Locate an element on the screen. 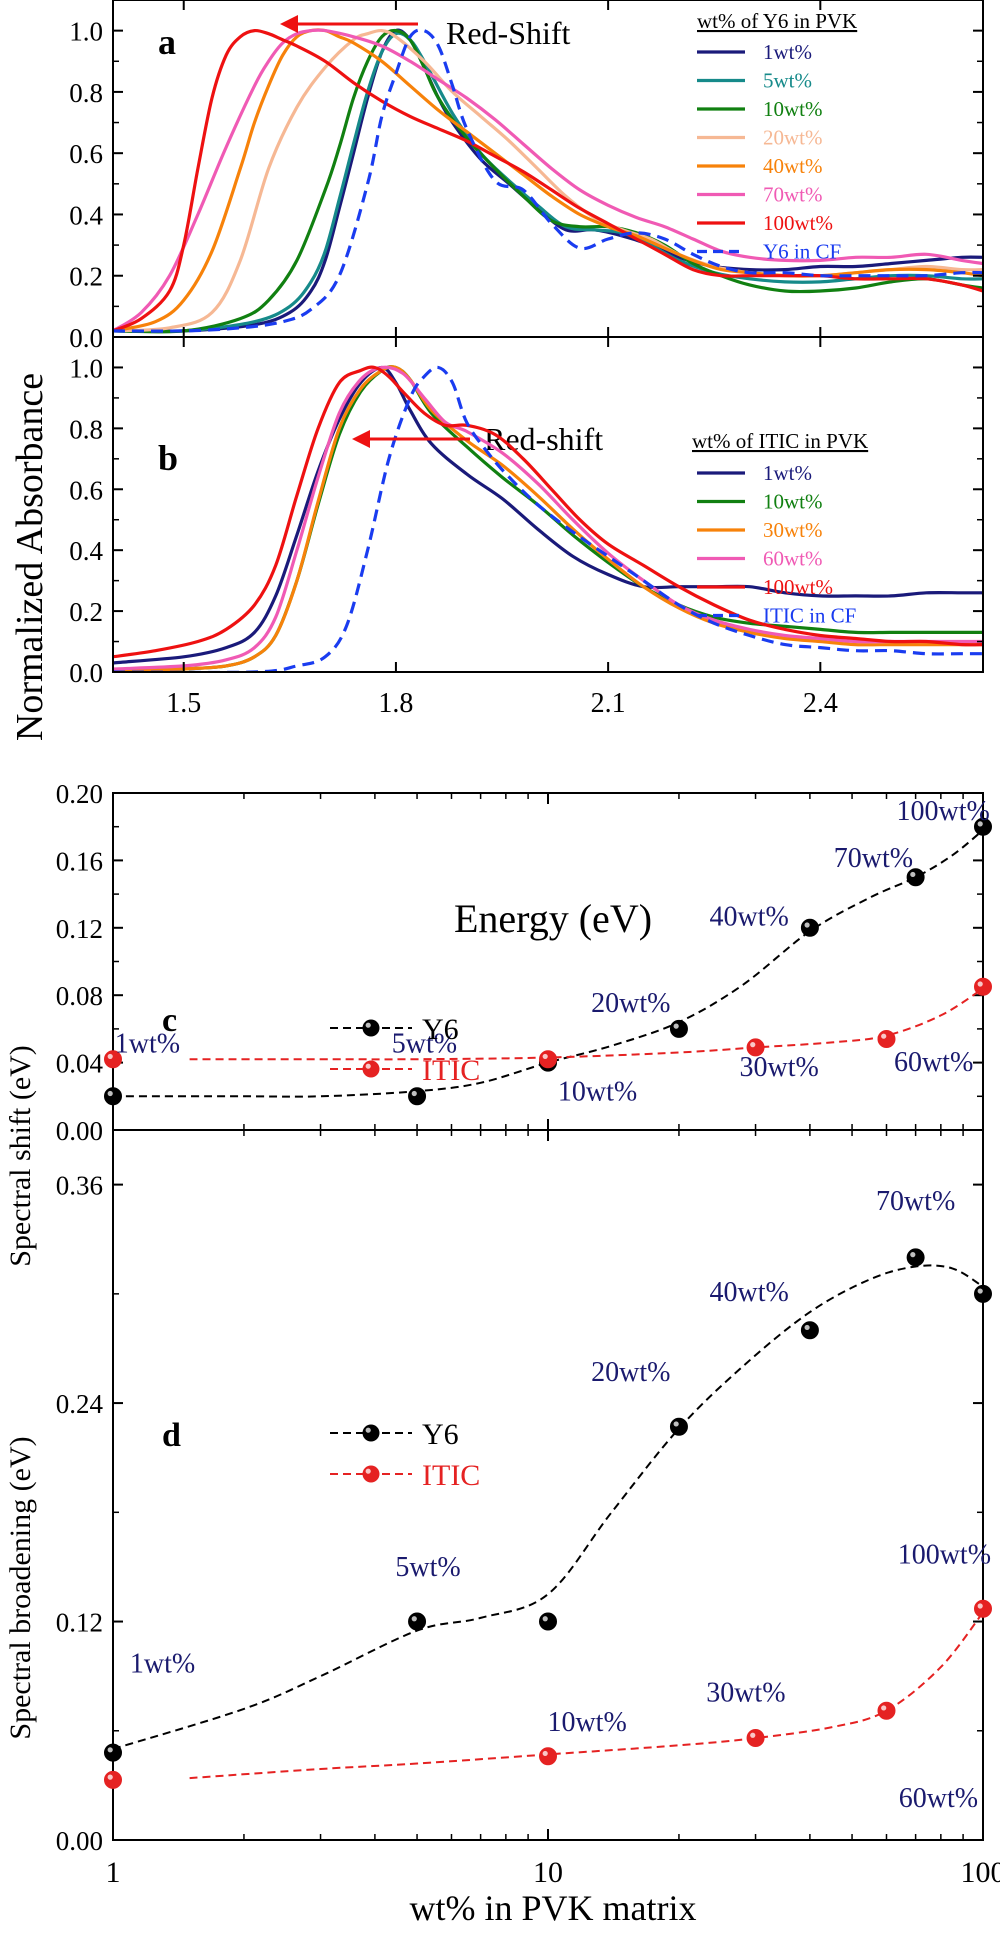  legend-label-b-5: ITIC in CF is located at coordinates (809, 616).